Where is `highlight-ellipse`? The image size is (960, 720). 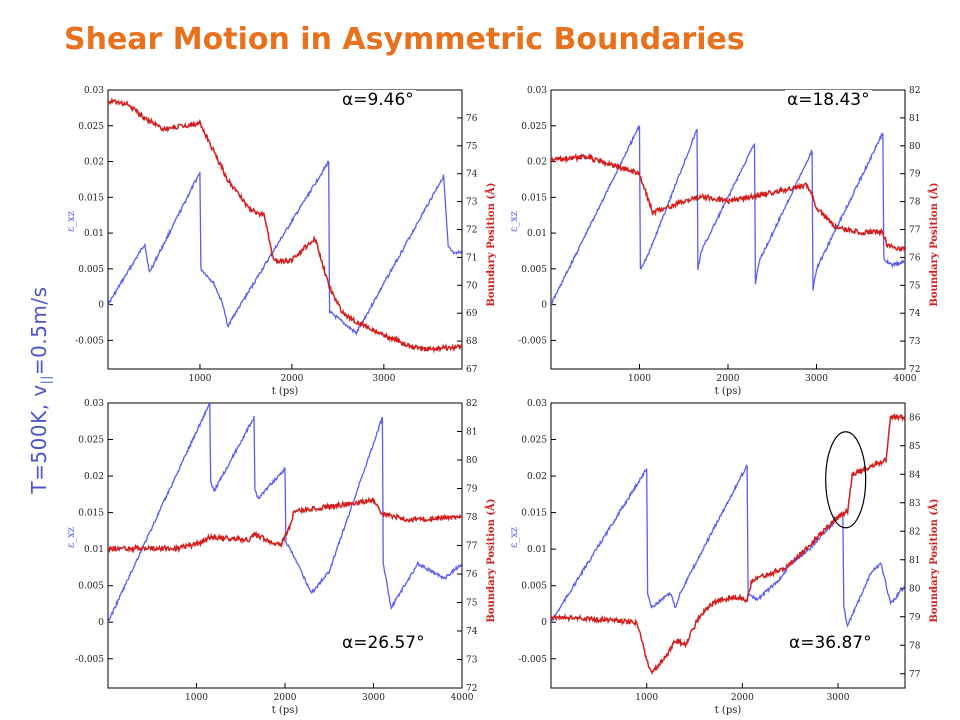 highlight-ellipse is located at coordinates (846, 480).